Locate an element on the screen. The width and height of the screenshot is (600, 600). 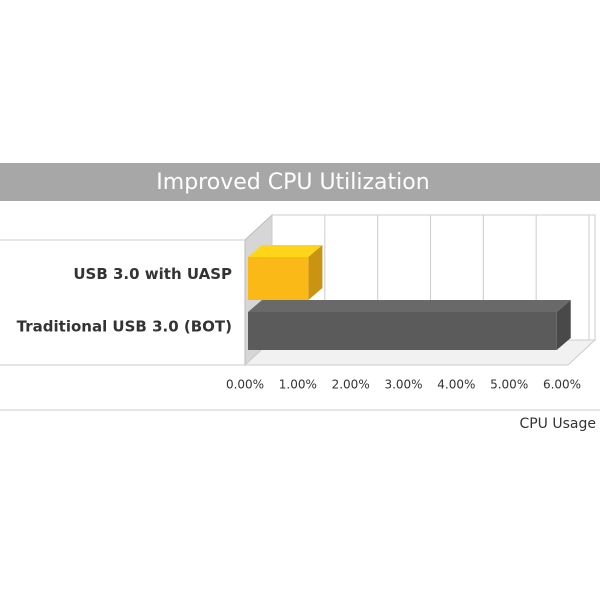
x-tick-label: 3.00% is located at coordinates (403, 385).